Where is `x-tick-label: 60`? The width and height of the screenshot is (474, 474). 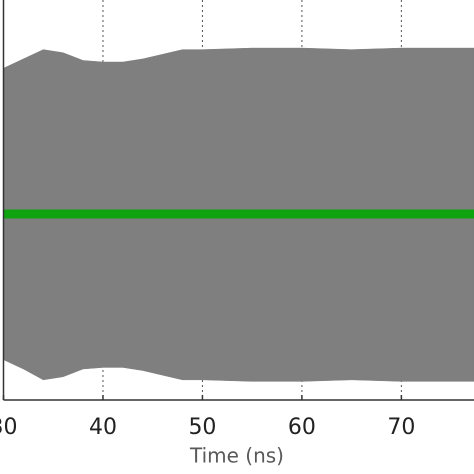 x-tick-label: 60 is located at coordinates (302, 427).